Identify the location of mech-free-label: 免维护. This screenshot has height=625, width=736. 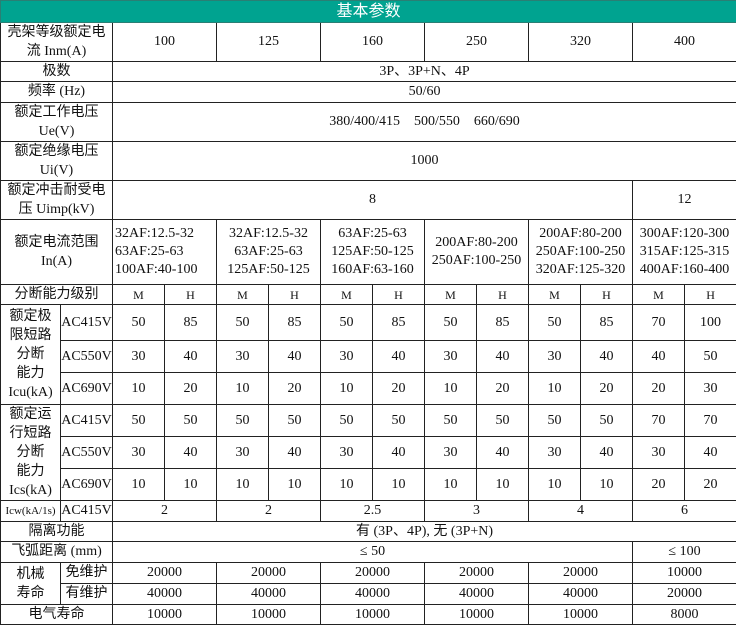
(87, 573).